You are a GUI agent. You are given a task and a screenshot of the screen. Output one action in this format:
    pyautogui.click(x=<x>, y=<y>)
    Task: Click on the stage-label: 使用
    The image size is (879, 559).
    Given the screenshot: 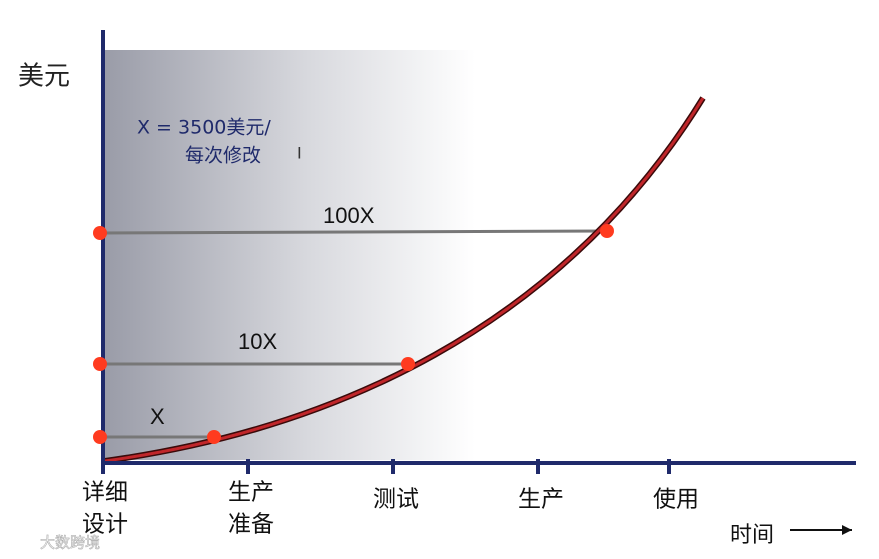 What is the action you would take?
    pyautogui.click(x=676, y=500)
    